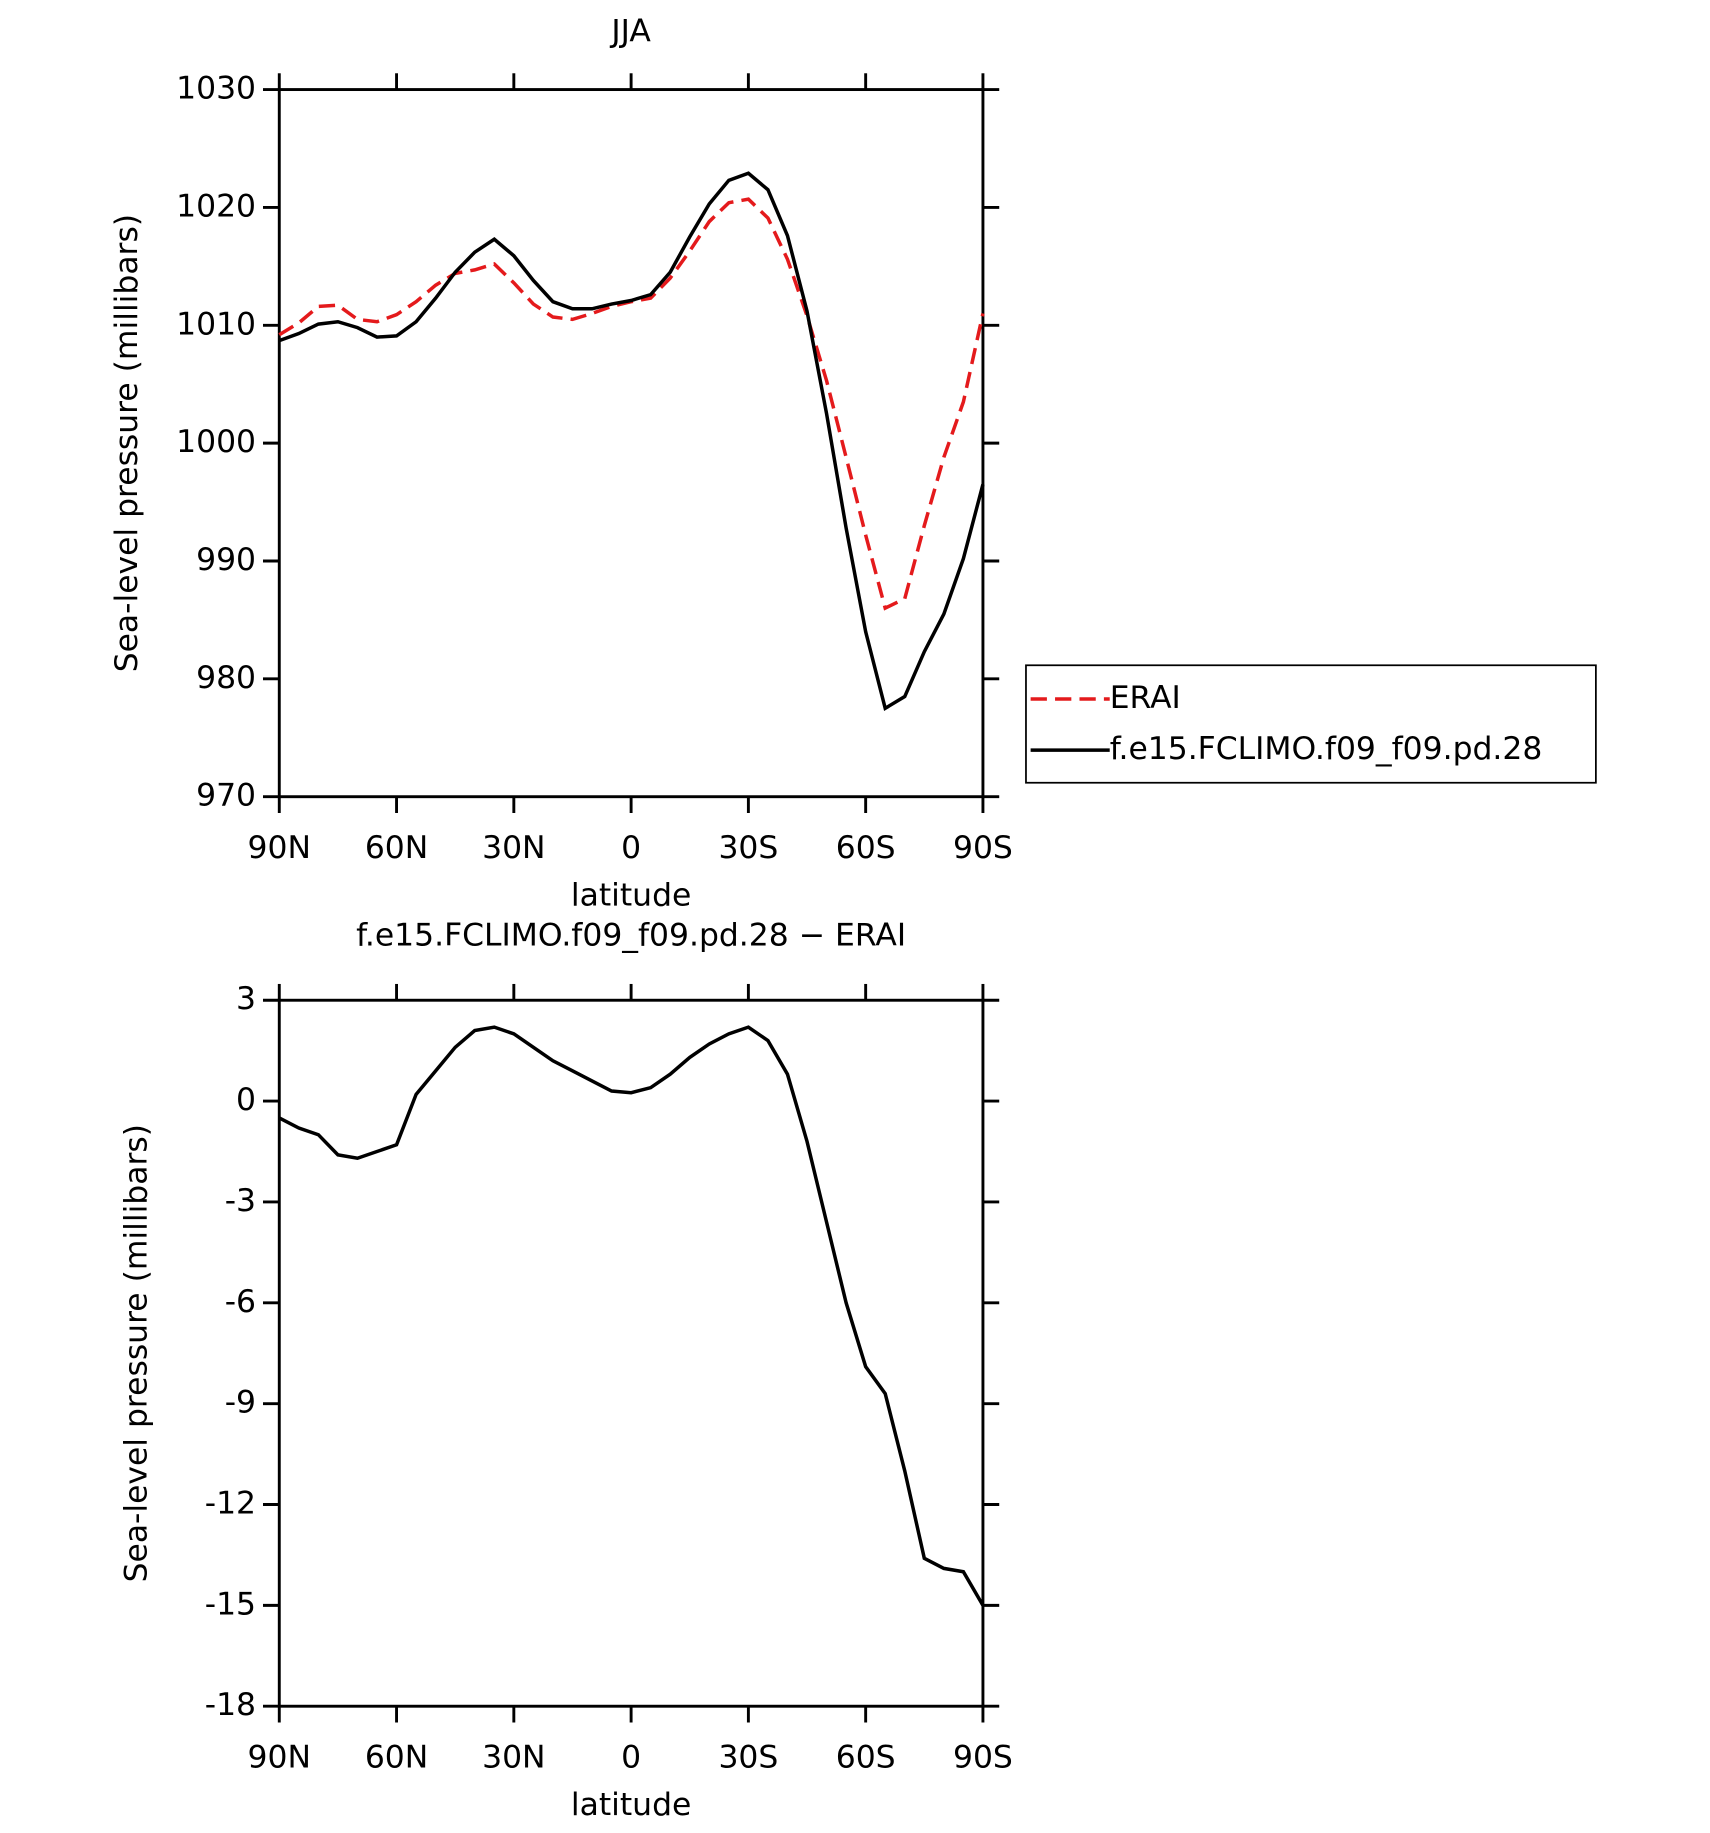 Image resolution: width=1710 pixels, height=1833 pixels. Describe the element at coordinates (240, 1201) in the screenshot. I see `y-tick-label: -3` at that location.